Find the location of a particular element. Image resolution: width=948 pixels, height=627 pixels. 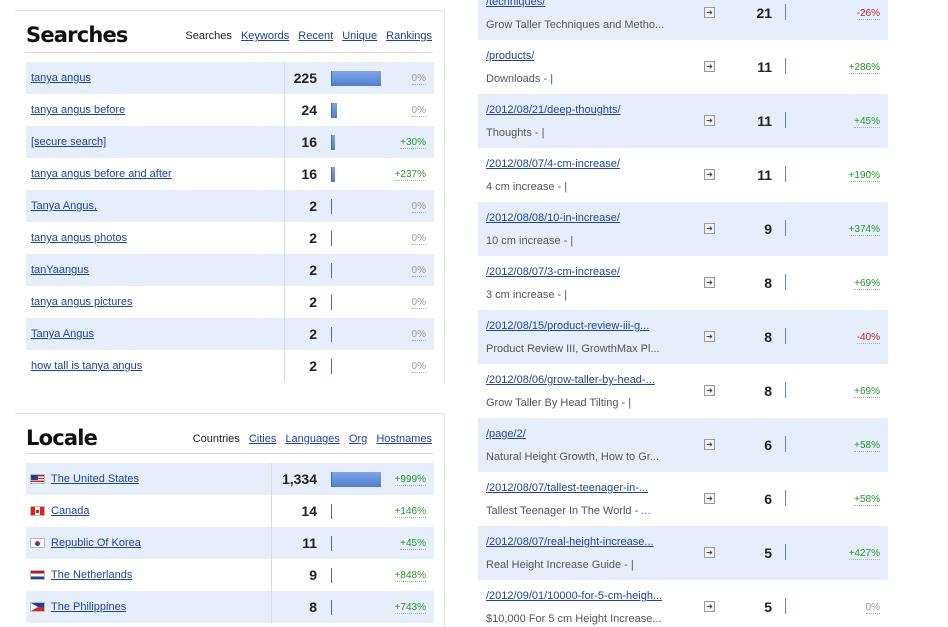

tab-searches: Searches is located at coordinates (208, 36).